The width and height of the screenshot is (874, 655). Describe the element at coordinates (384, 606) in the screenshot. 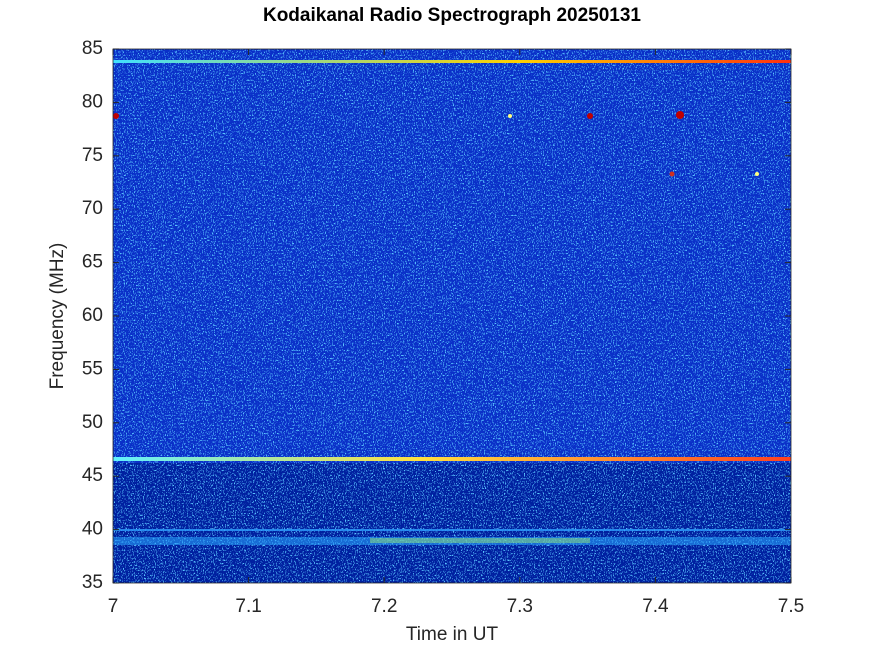

I see `x-tick-label: 7.2` at that location.